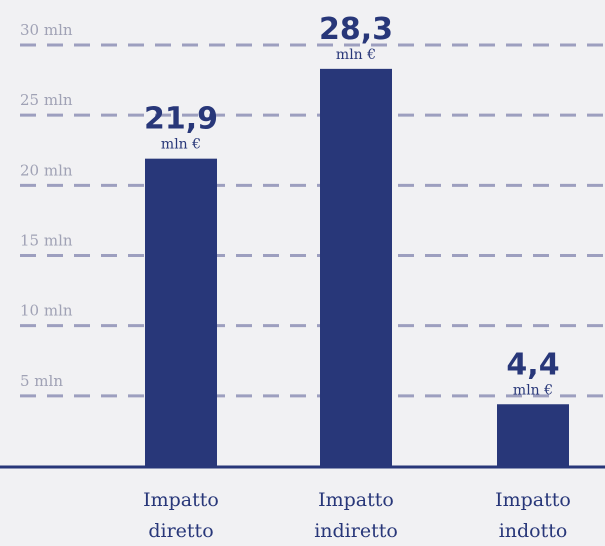 Image resolution: width=605 pixels, height=546 pixels. I want to click on value-label: 4,4, so click(532, 364).